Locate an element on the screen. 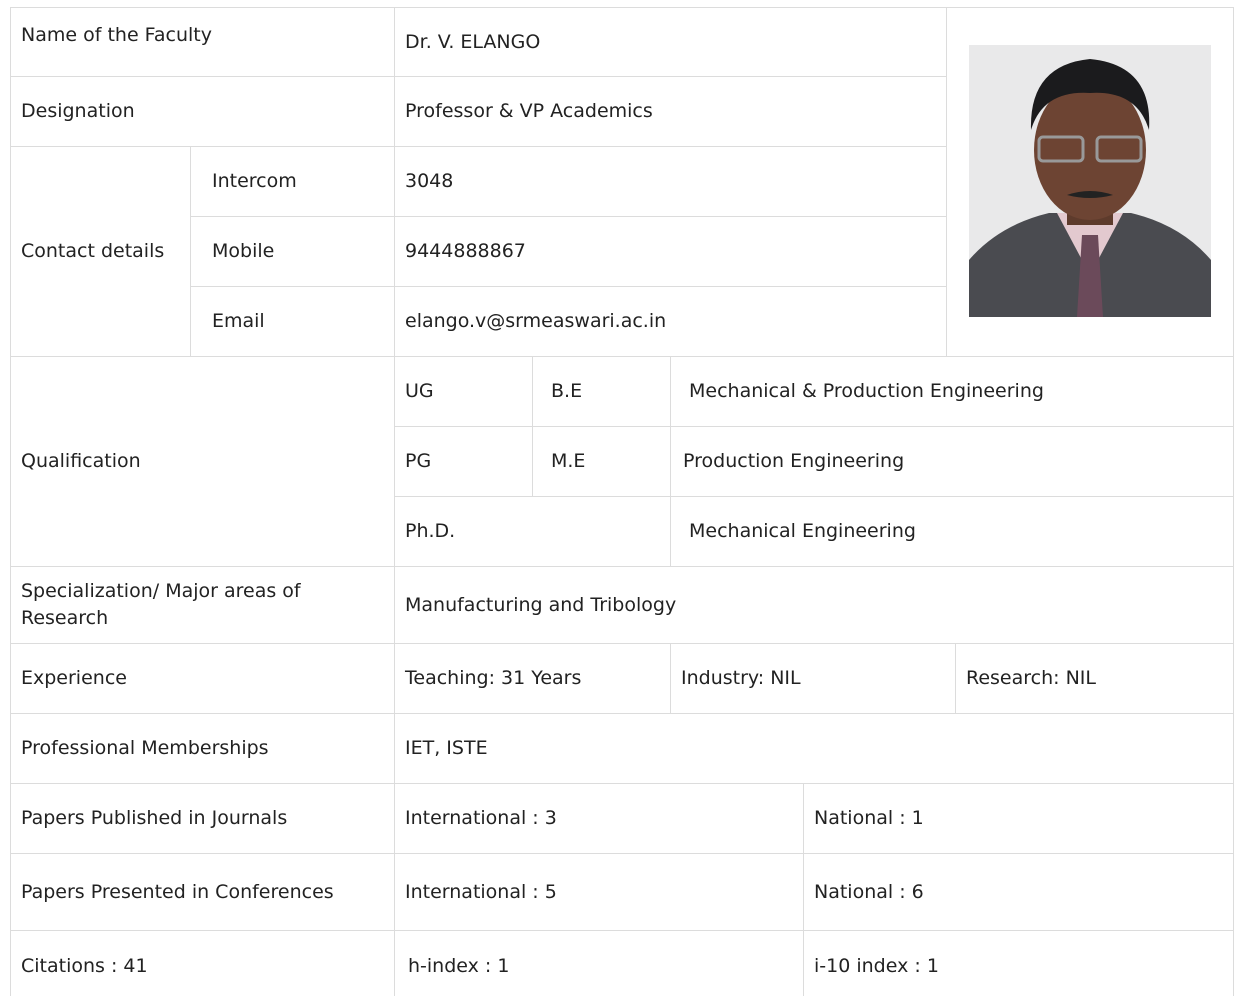  table-cell: h-index : 1 is located at coordinates (599, 963).